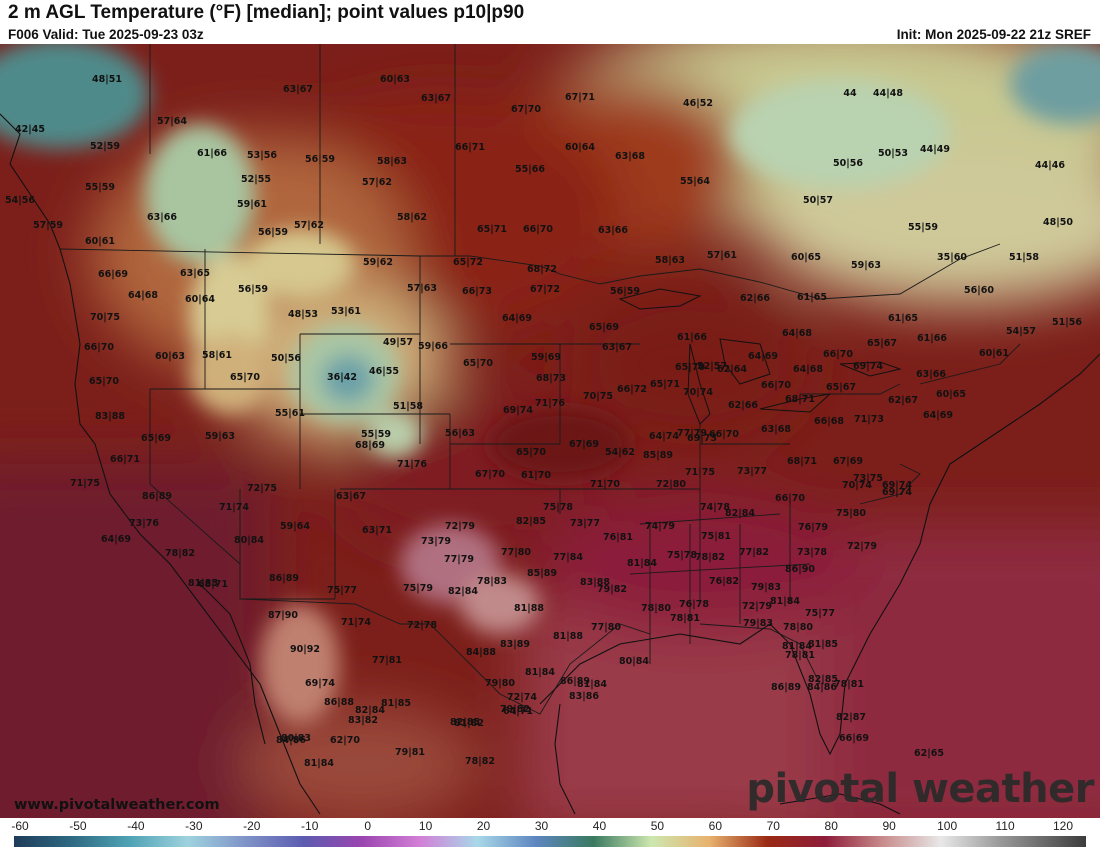 The image size is (1100, 850). What do you see at coordinates (100, 187) in the screenshot?
I see `point-value-label: 55|59` at bounding box center [100, 187].